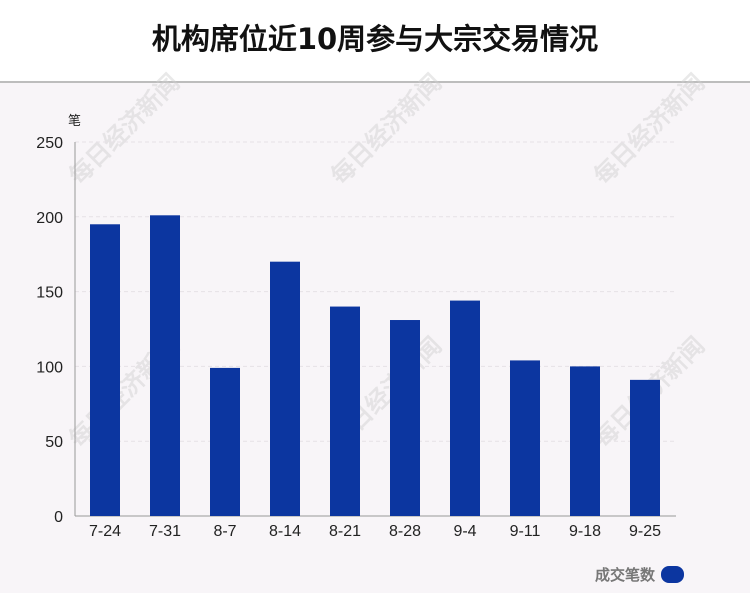 The image size is (750, 593). Describe the element at coordinates (345, 531) in the screenshot. I see `x-tick-label: 8-21` at that location.